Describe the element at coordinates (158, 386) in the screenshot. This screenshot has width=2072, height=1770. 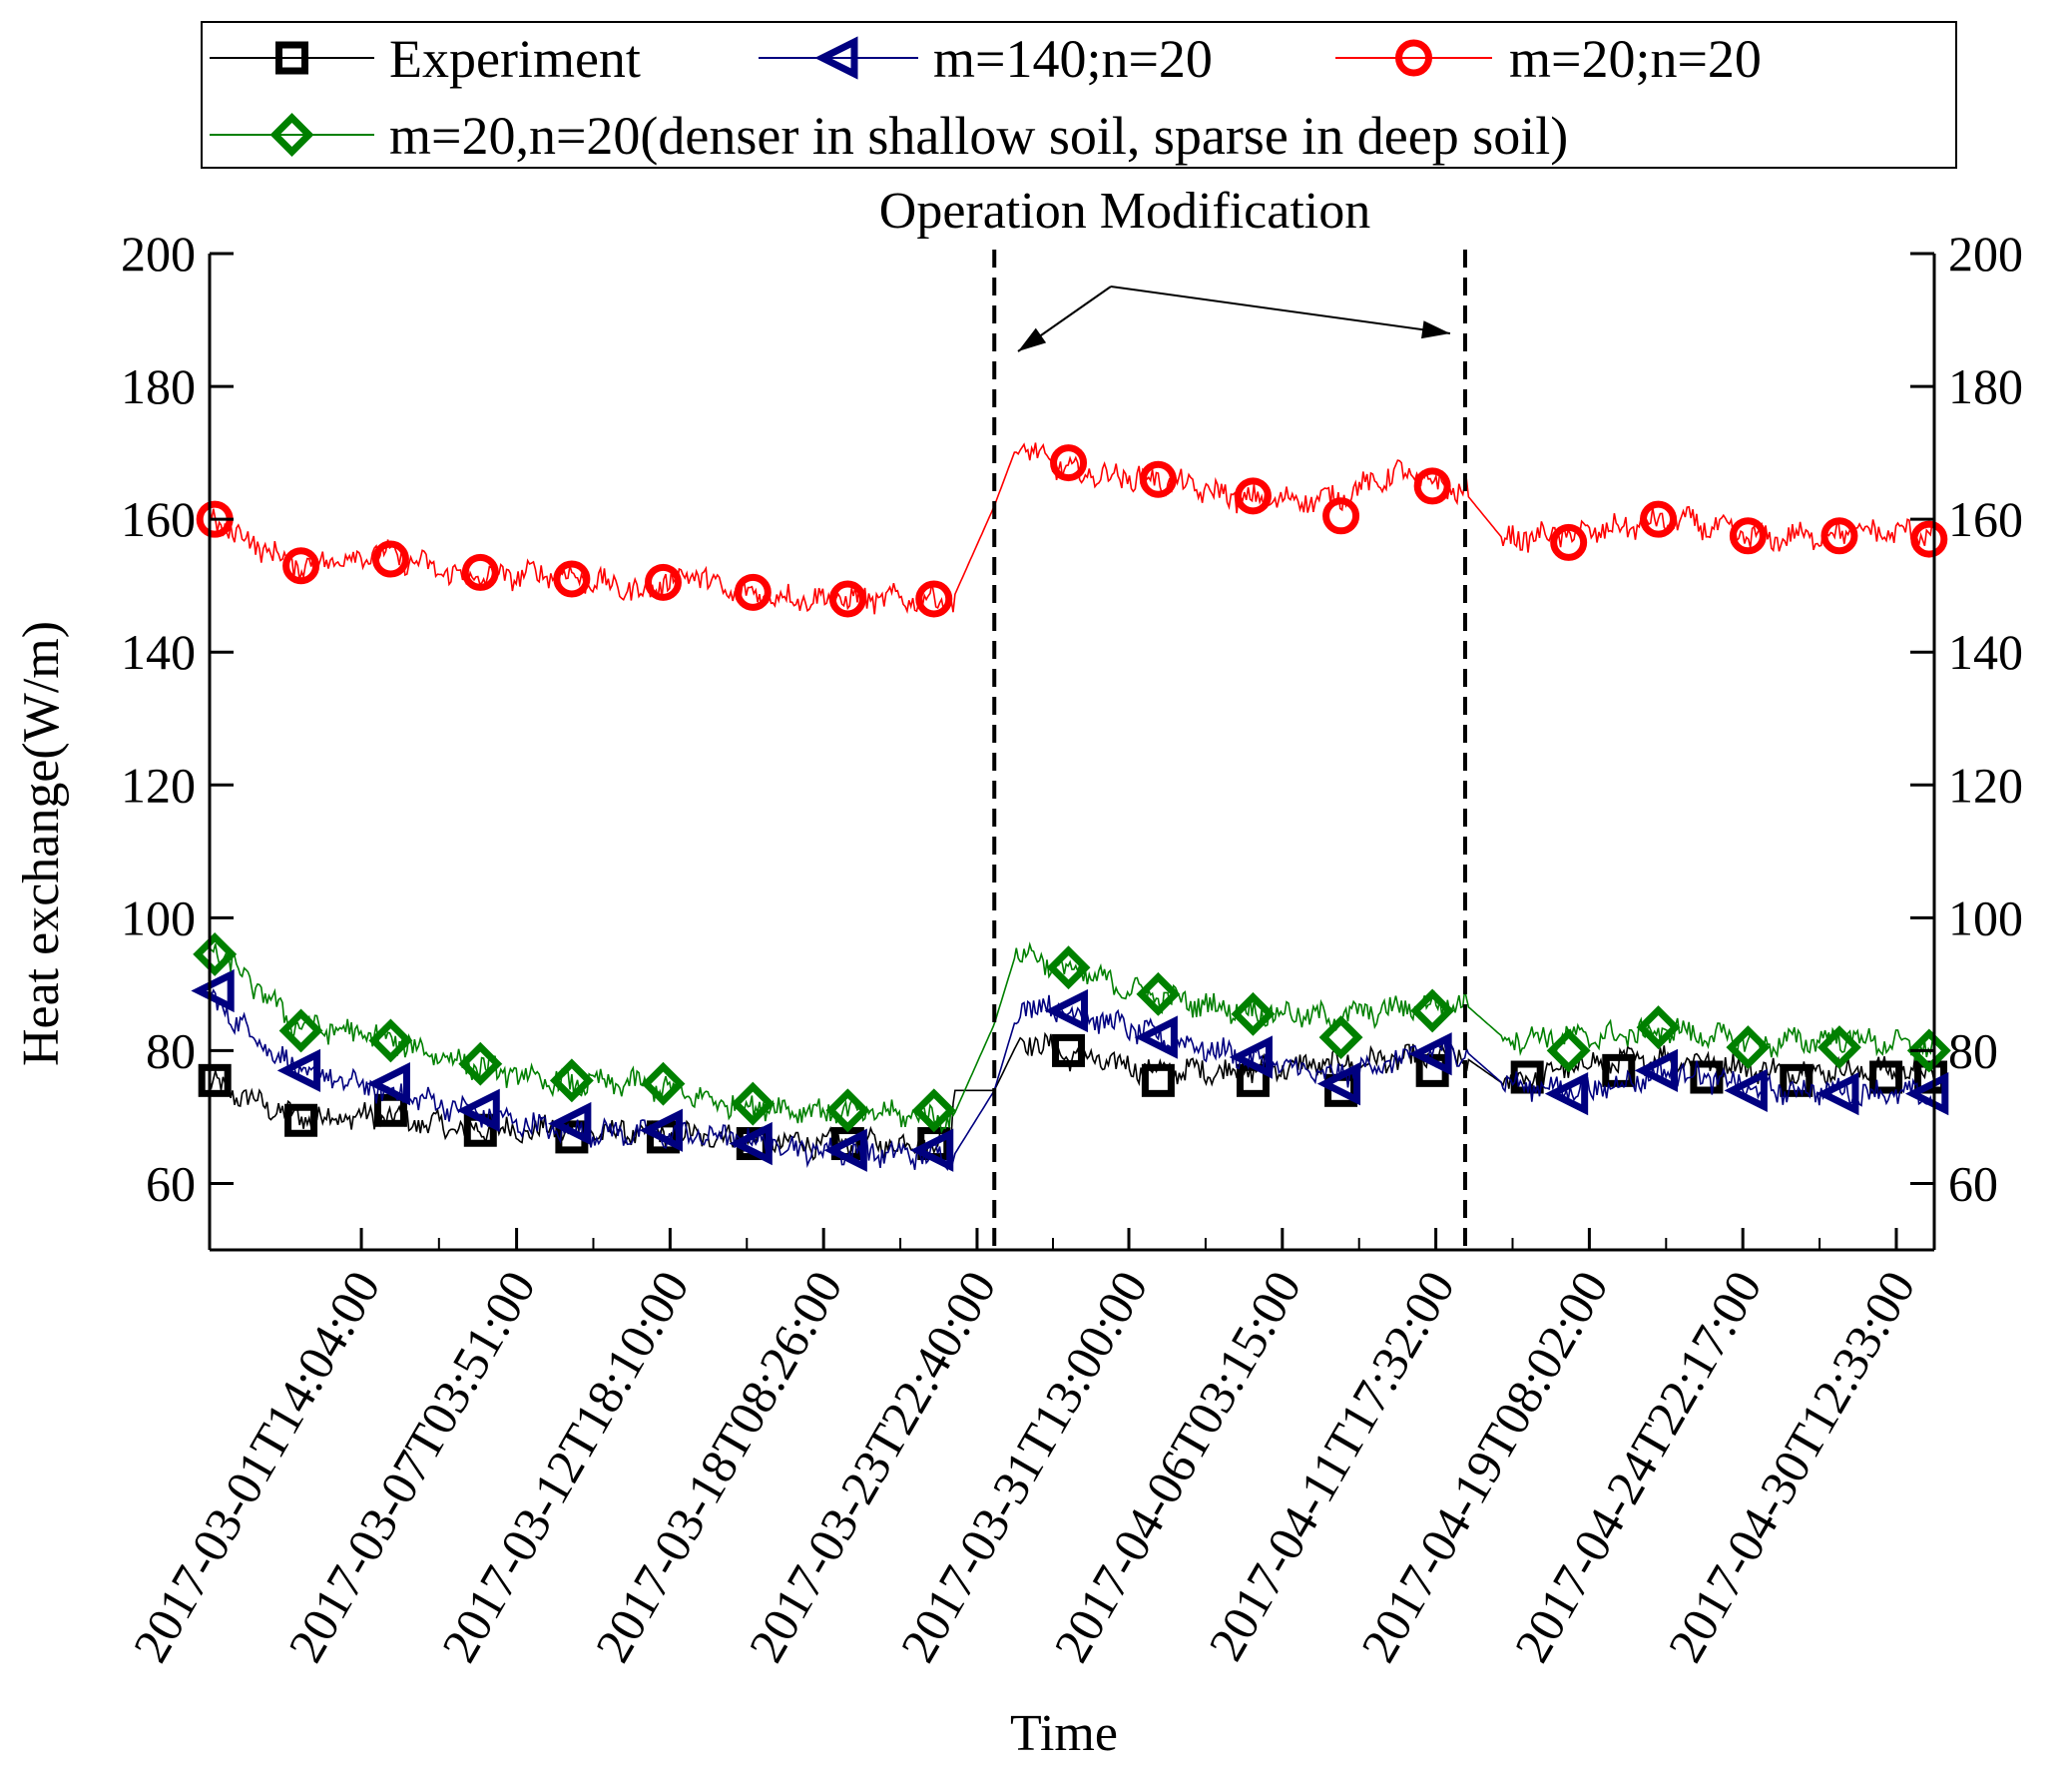
I see `y-tick-label-left-6: 180` at that location.